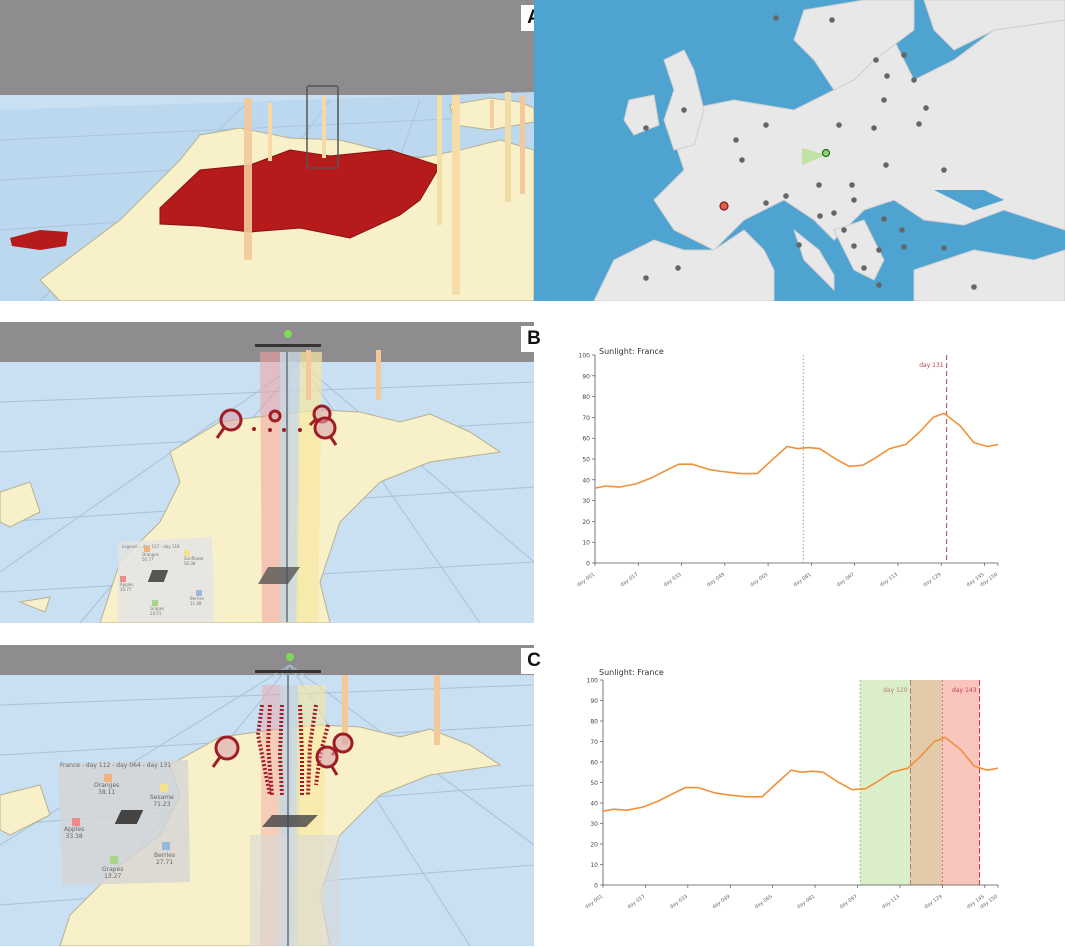 The image size is (1065, 947). I want to click on series-line, so click(796, 450).